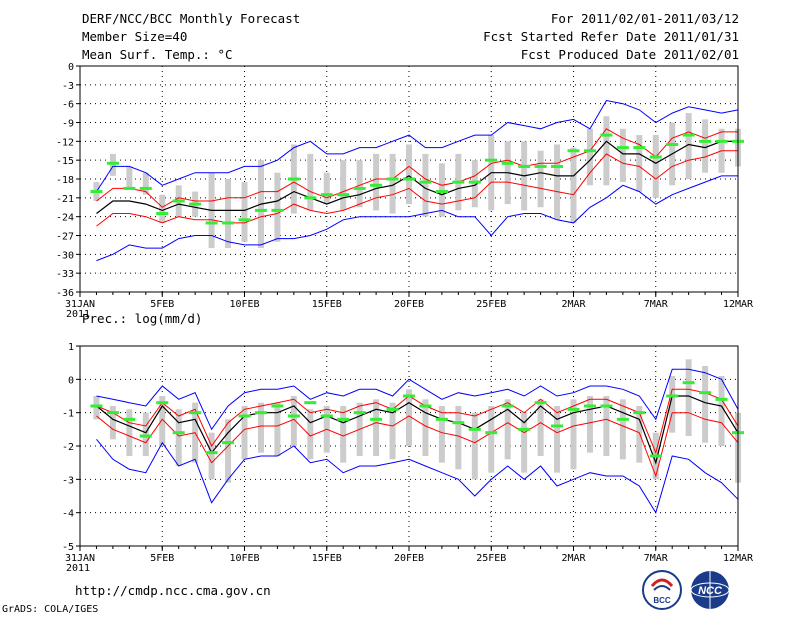 The image size is (800, 618). Describe the element at coordinates (173, 590) in the screenshot. I see `source-url: http://cmdp.ncc.cma.gov.cn` at that location.